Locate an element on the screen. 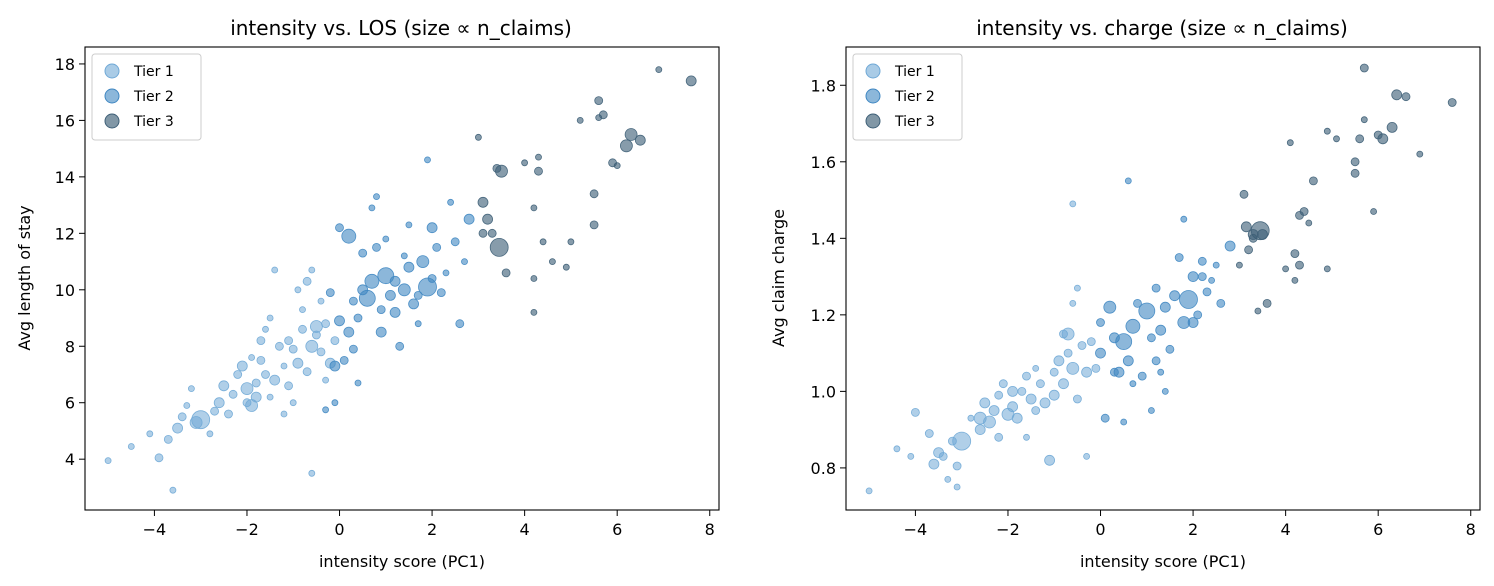 The height and width of the screenshot is (586, 1494). y-tick-label: 8 is located at coordinates (70, 346).